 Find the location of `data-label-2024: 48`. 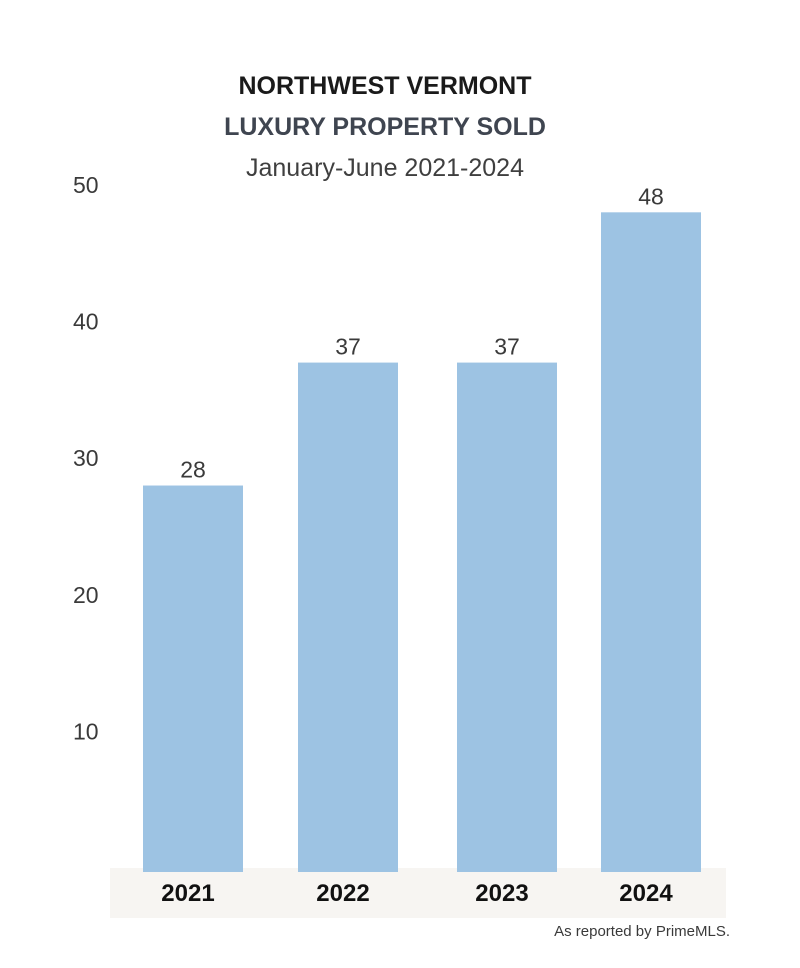

data-label-2024: 48 is located at coordinates (651, 196).